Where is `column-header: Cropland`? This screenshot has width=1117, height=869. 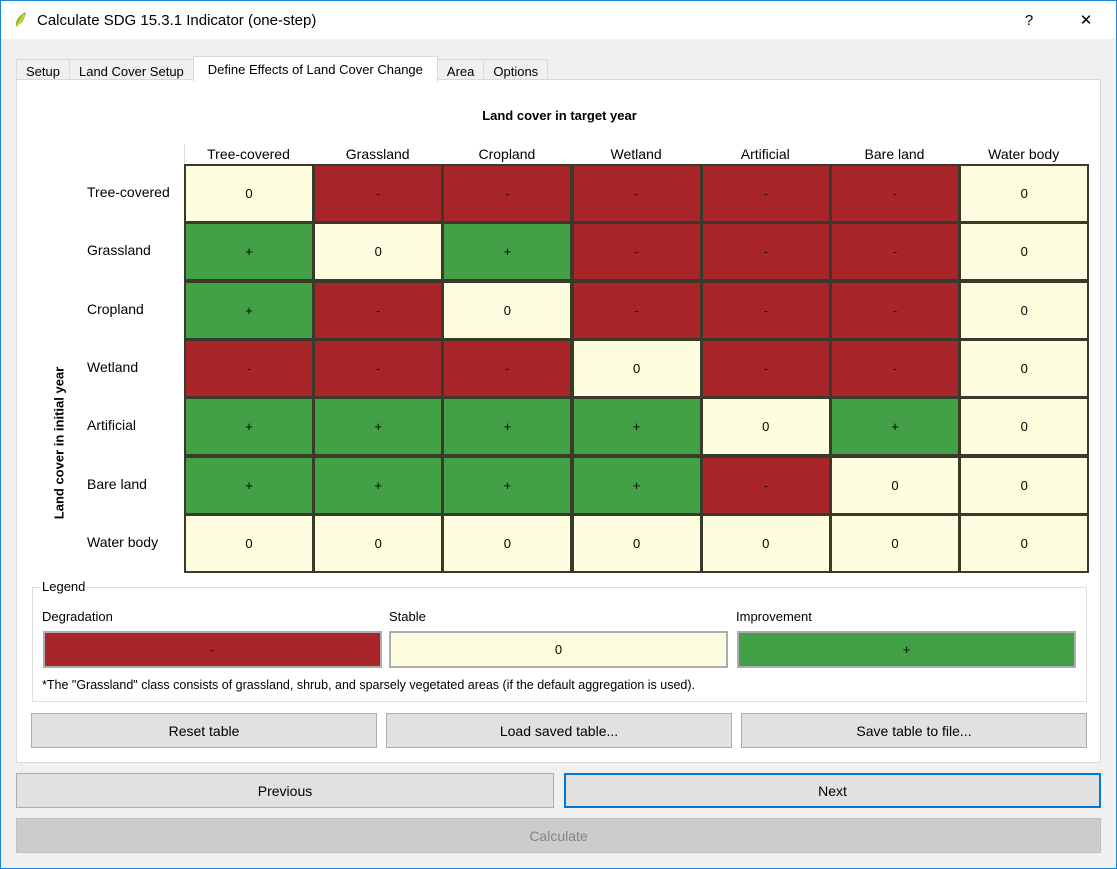
column-header: Cropland is located at coordinates (507, 154).